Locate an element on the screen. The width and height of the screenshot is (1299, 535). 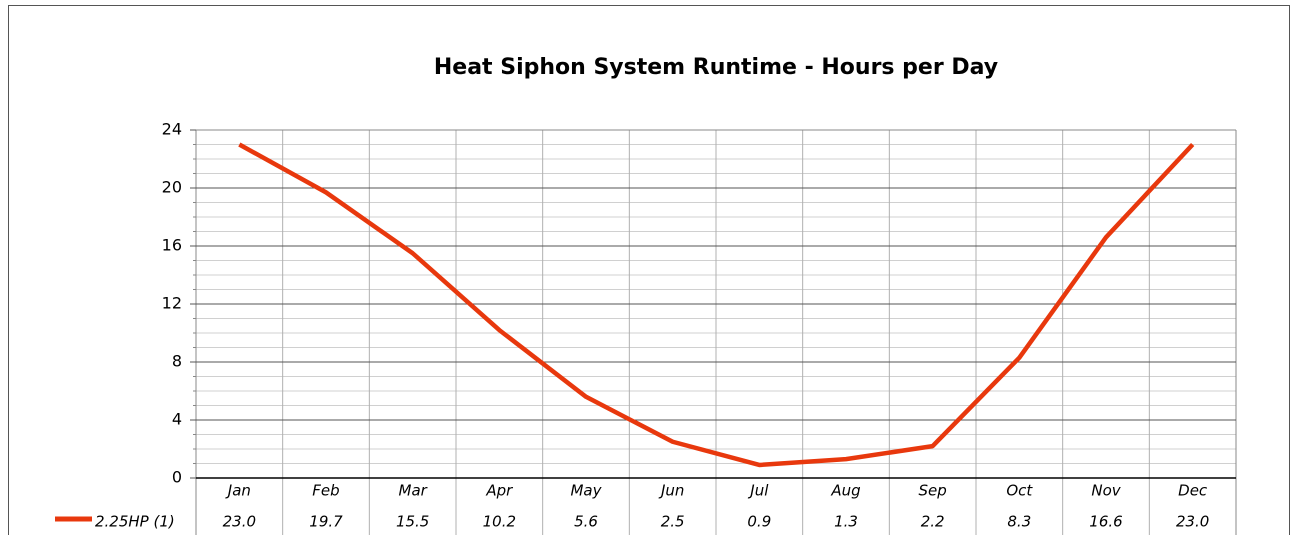
value-label: 16.6 is located at coordinates (1105, 522).